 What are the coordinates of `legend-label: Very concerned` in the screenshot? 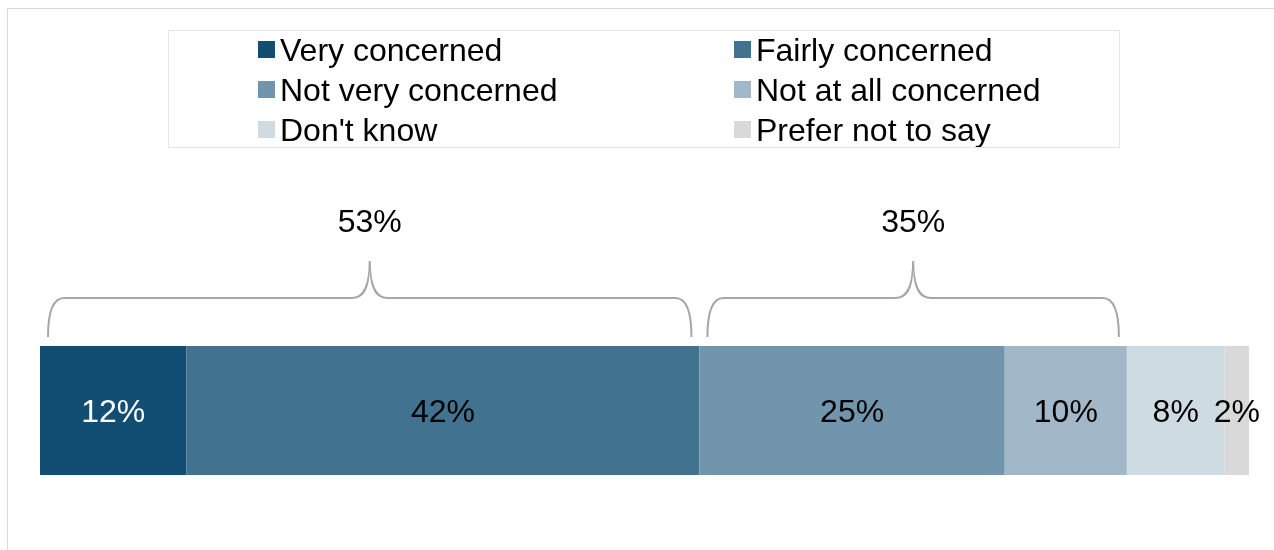 It's located at (391, 49).